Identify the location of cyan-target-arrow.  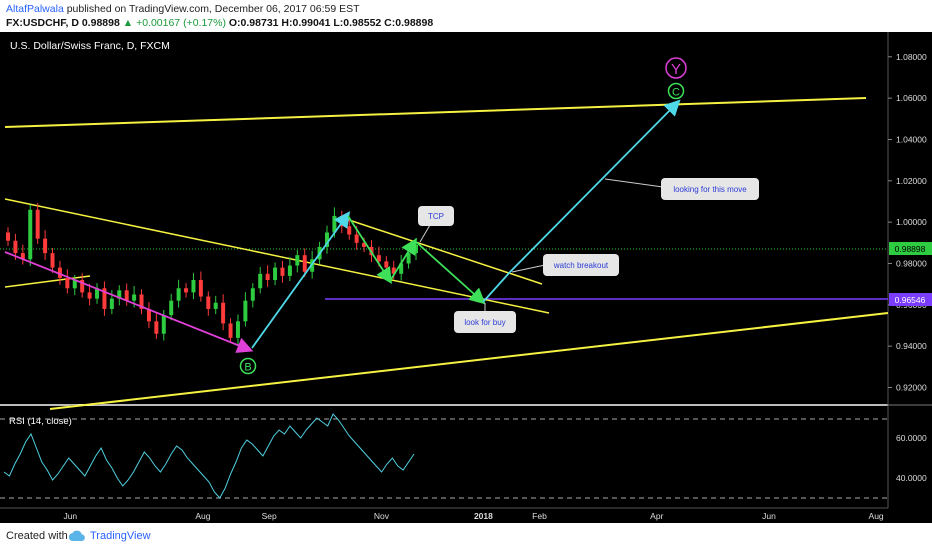
(595, 186).